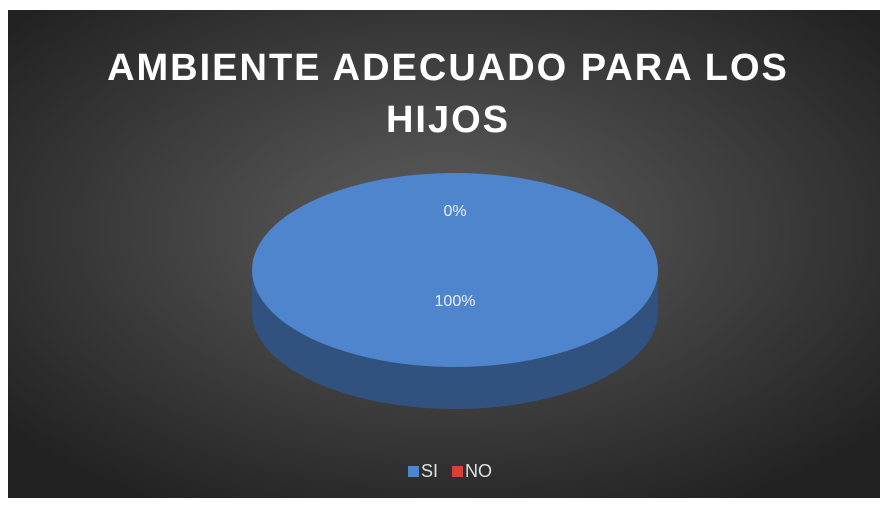 This screenshot has width=889, height=506. What do you see at coordinates (478, 471) in the screenshot?
I see `legend-label: NO` at bounding box center [478, 471].